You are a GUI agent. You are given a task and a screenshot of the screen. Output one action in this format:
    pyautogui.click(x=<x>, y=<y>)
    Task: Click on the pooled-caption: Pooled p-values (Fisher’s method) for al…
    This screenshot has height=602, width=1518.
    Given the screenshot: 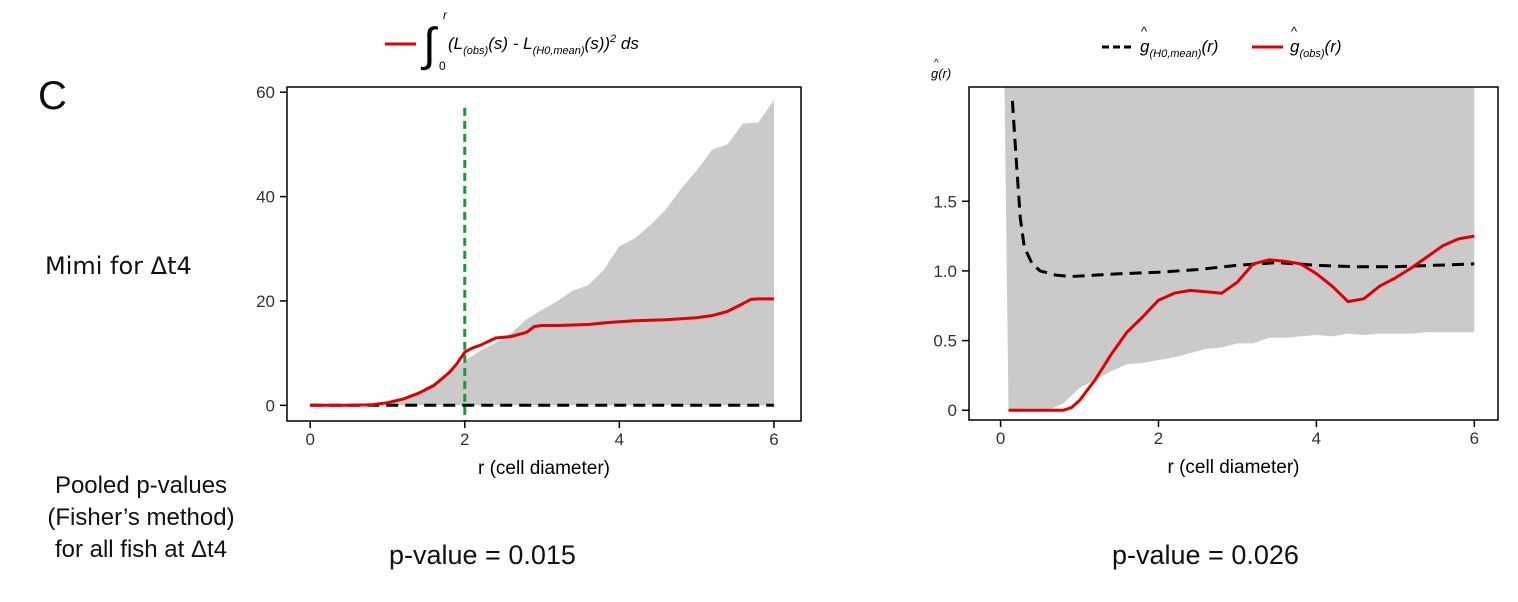 What is the action you would take?
    pyautogui.click(x=141, y=518)
    